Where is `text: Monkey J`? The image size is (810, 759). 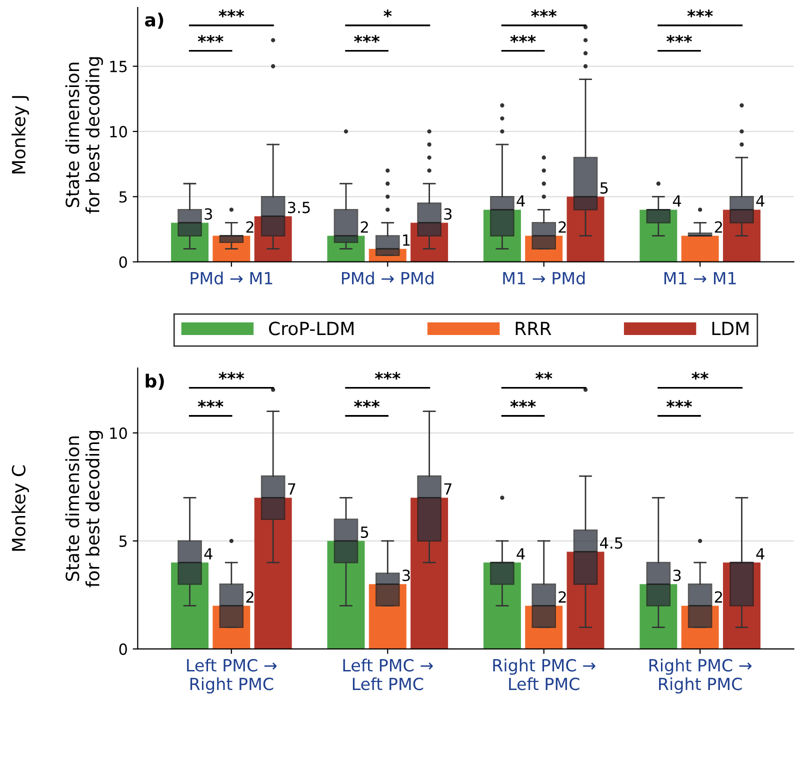 text: Monkey J is located at coordinates (20, 135).